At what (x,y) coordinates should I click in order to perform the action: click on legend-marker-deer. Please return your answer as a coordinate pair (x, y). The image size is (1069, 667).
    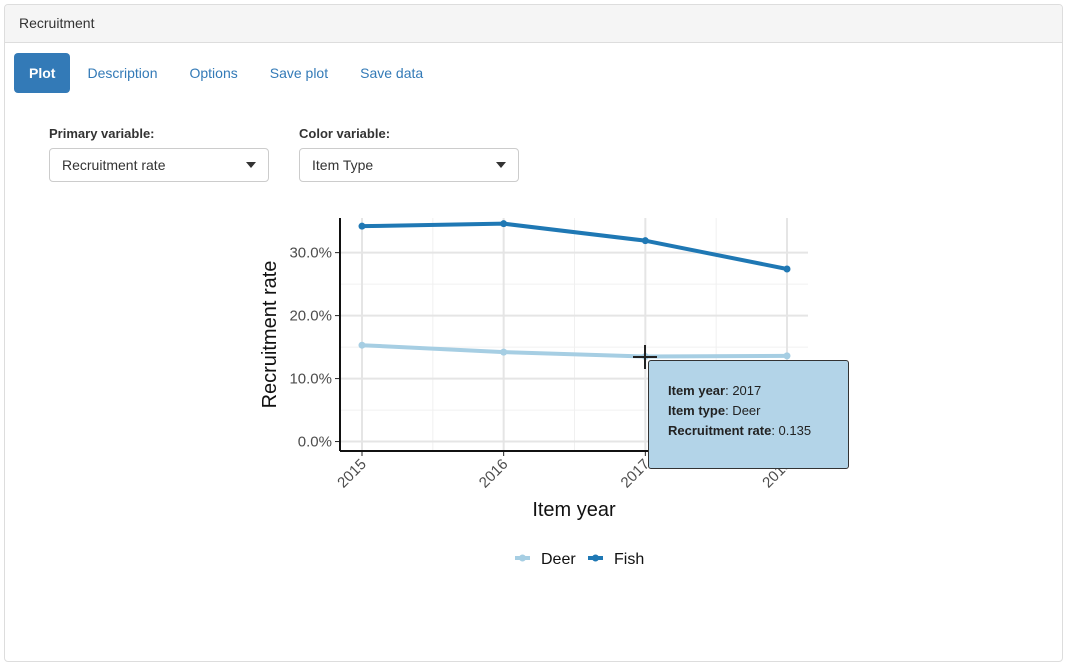
    Looking at the image, I should click on (522, 558).